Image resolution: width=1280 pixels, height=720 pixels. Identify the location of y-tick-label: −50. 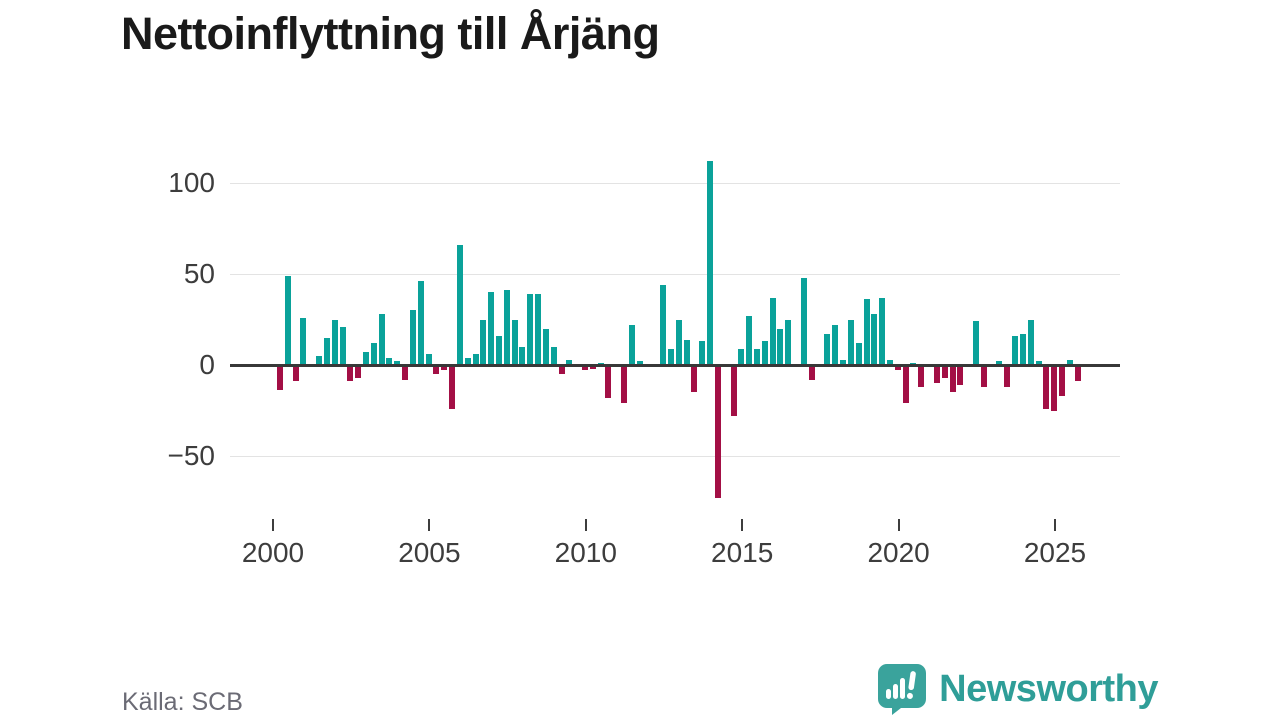
(191, 455).